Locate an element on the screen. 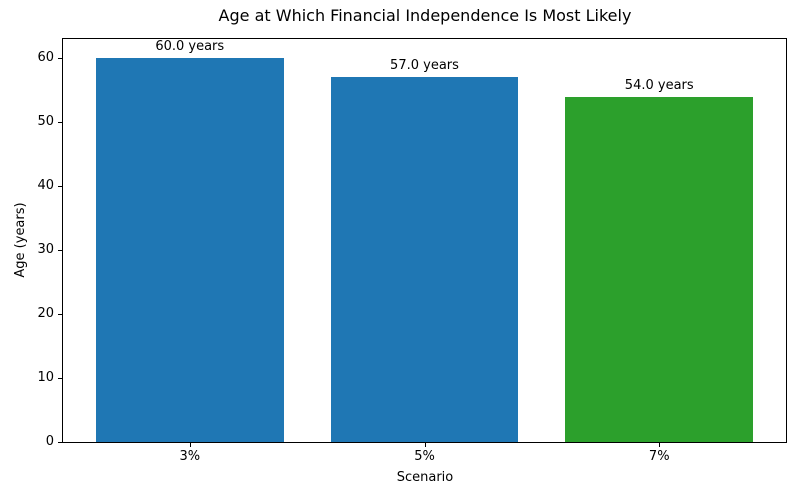 Image resolution: width=800 pixels, height=500 pixels. x-tick-label: 3% is located at coordinates (190, 456).